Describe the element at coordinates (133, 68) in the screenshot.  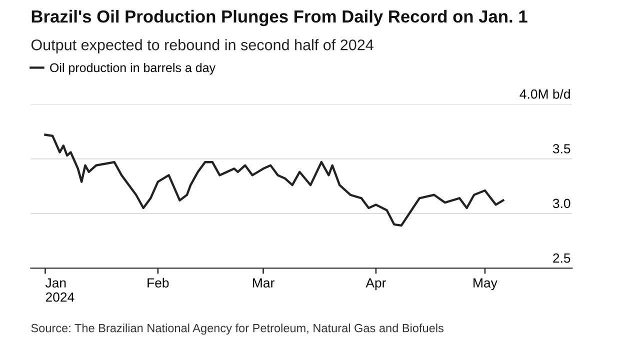
I see `legend-label: Oil production in barrels a day` at that location.